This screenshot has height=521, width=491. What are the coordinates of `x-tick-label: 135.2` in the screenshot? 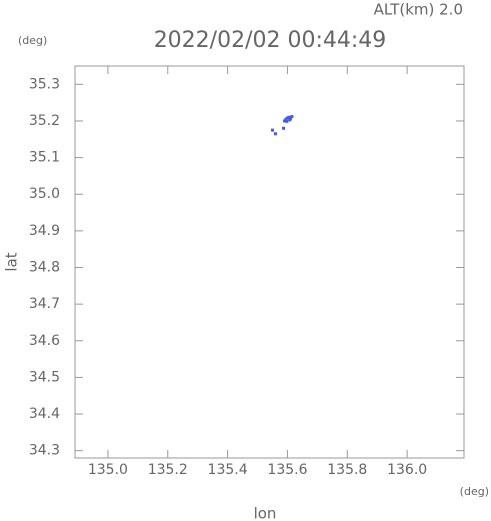 It's located at (168, 470).